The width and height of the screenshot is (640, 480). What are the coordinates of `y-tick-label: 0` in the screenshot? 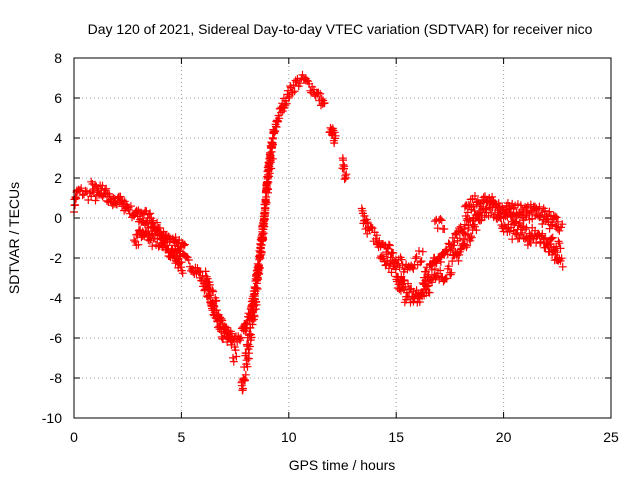 It's located at (58, 218).